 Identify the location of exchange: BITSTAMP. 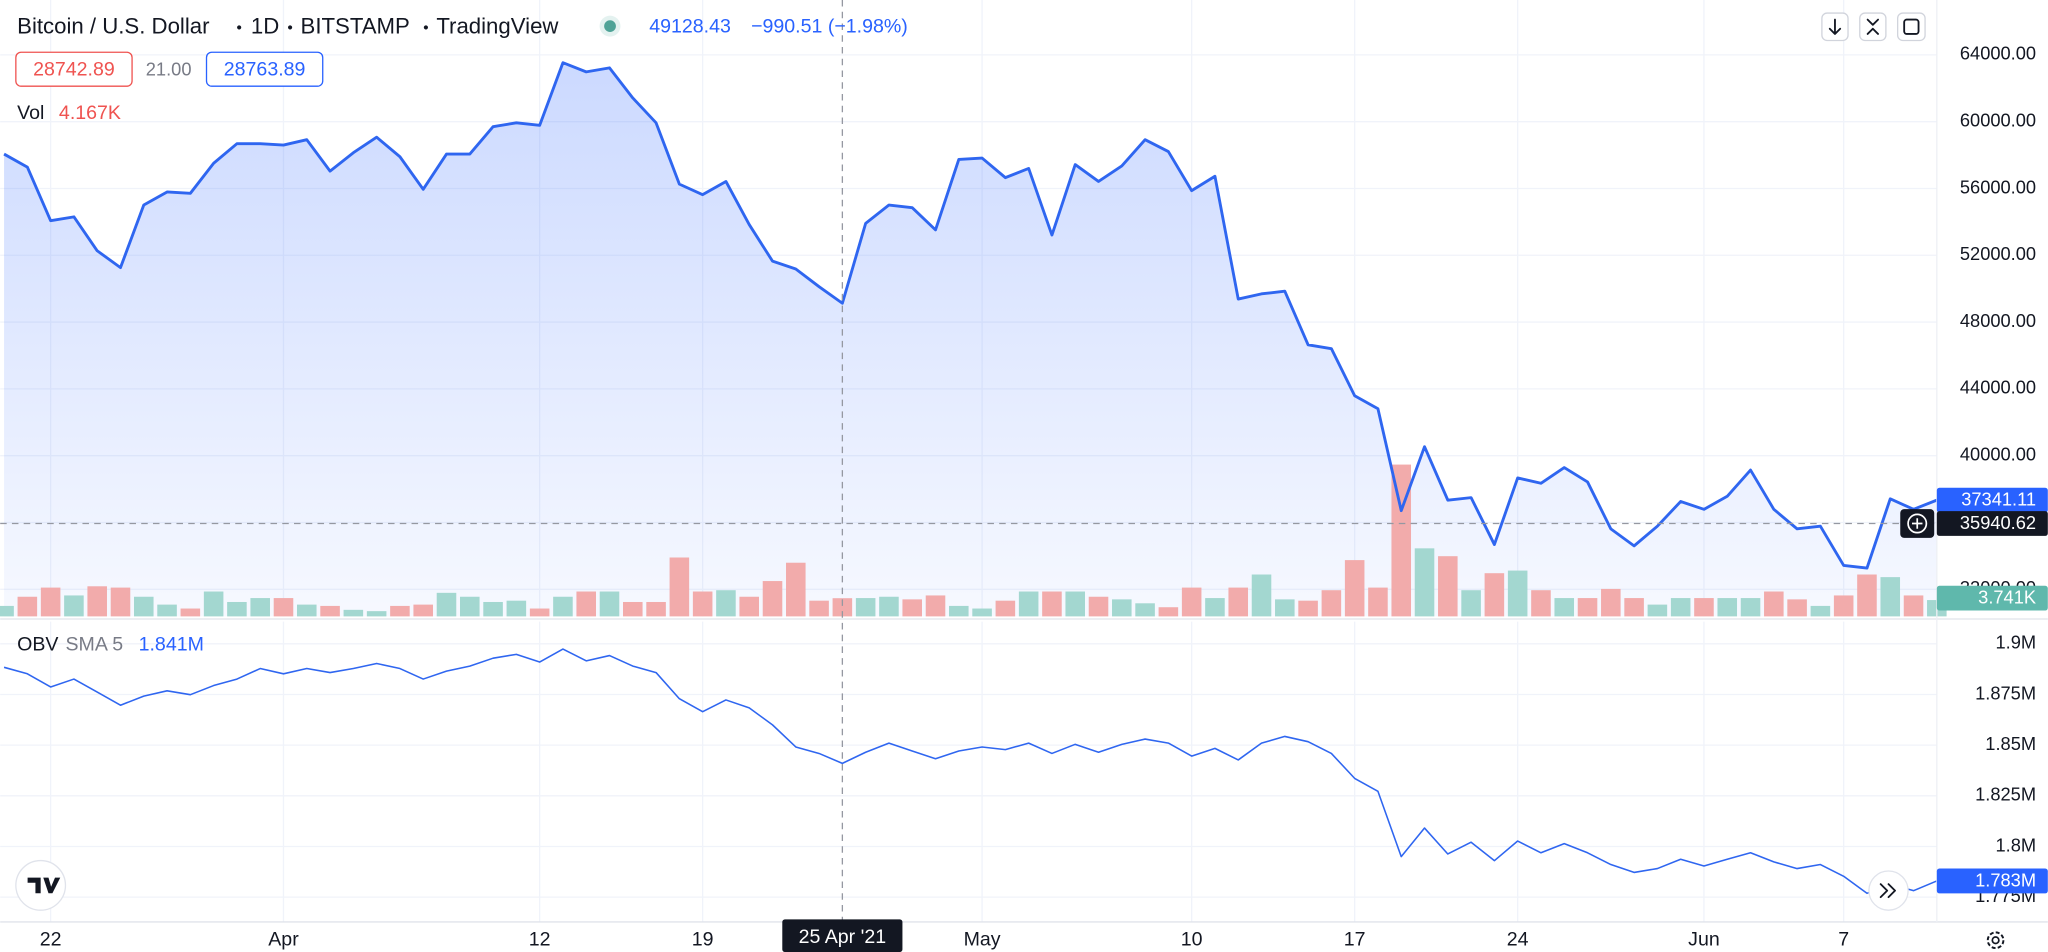
(355, 25).